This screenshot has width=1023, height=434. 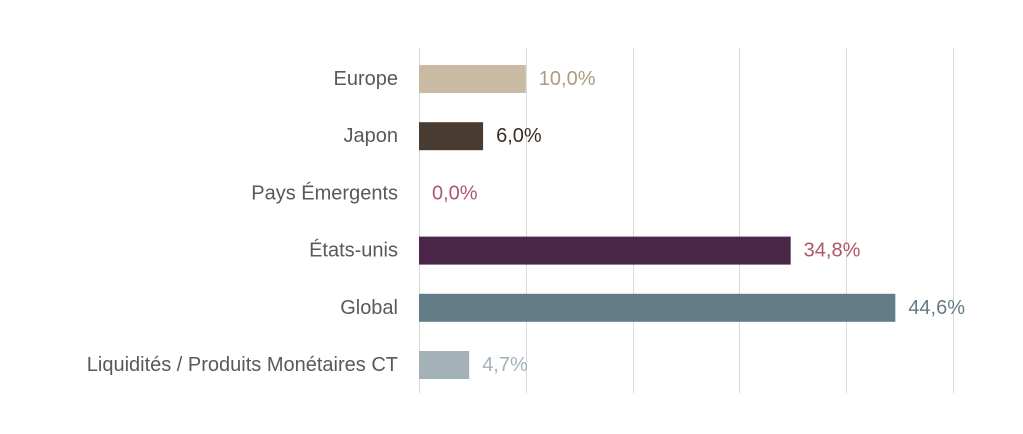 What do you see at coordinates (832, 251) in the screenshot?
I see `value-label: 34,8%` at bounding box center [832, 251].